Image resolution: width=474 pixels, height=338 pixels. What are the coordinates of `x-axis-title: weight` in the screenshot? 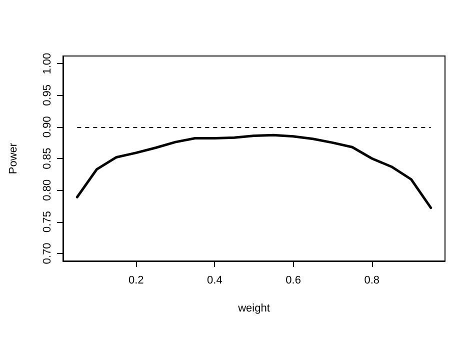 It's located at (253, 308).